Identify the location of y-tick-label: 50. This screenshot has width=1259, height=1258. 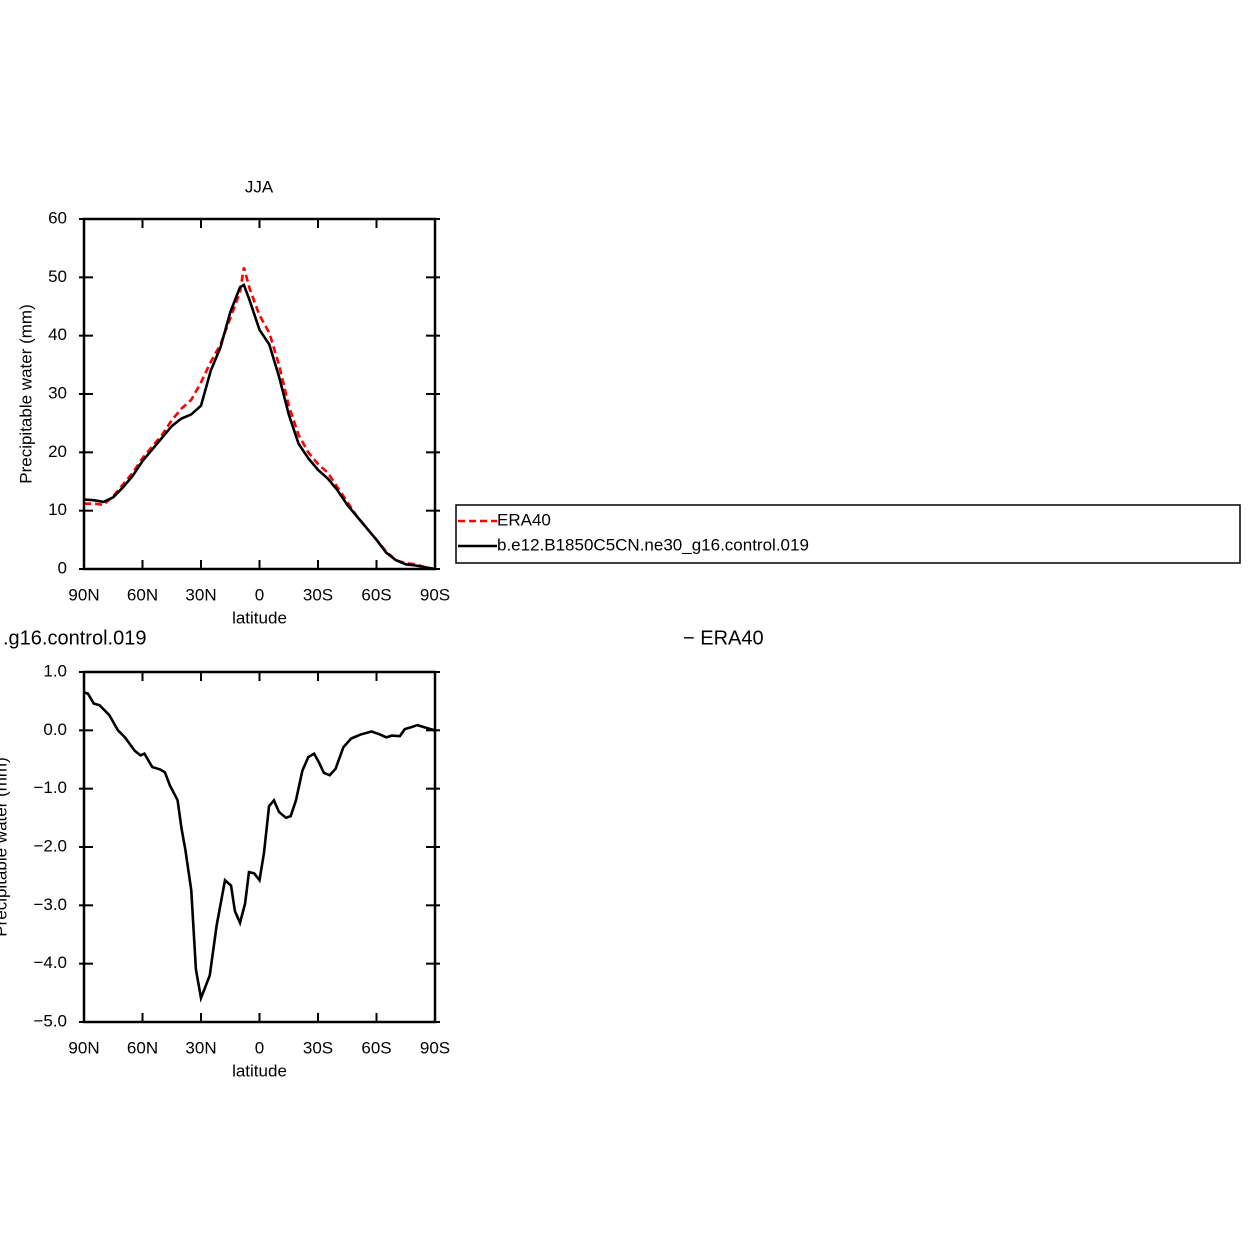
(57, 276).